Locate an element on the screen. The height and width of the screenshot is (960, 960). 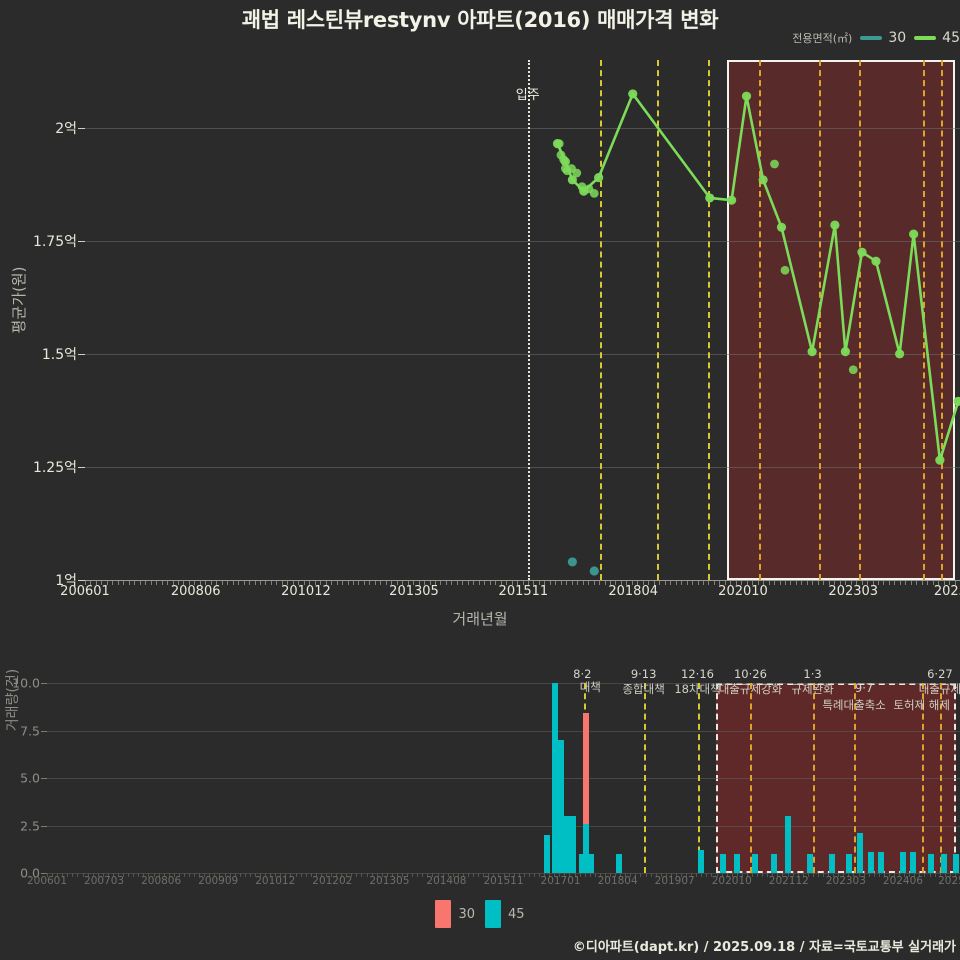
move-in-marker-line is located at coordinates (528, 320).